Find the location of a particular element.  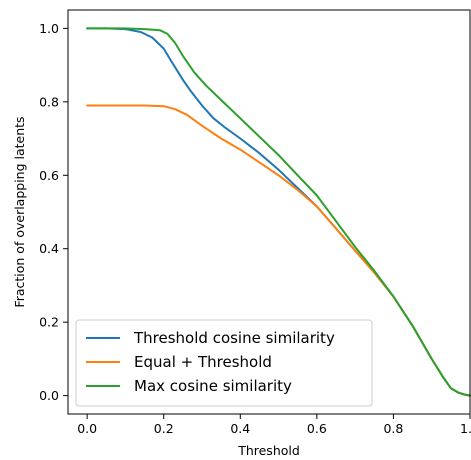

x-axis: 0.0 0.2 0.4 0.6 0.8 1.0 is located at coordinates (274, 425).